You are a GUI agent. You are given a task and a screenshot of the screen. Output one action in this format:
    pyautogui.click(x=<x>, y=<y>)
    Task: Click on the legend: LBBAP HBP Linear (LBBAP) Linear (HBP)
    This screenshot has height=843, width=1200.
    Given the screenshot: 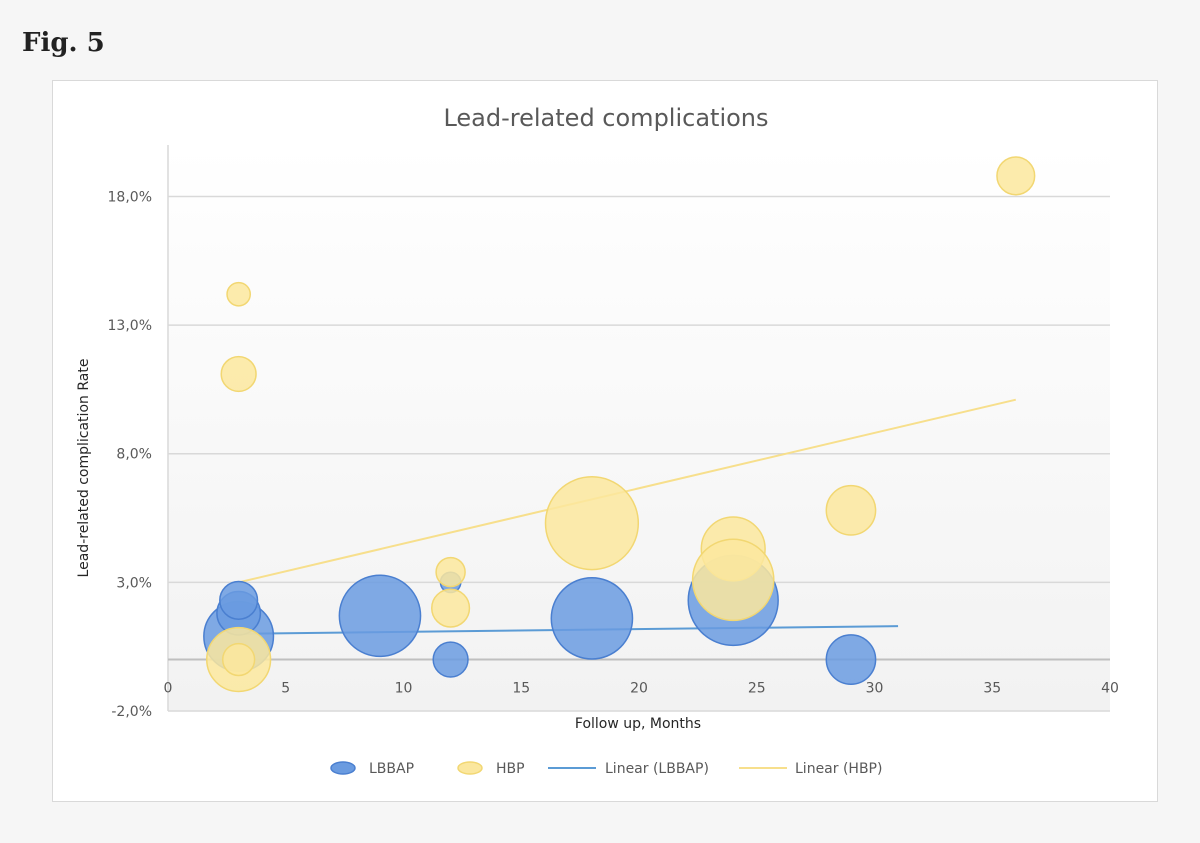 What is the action you would take?
    pyautogui.click(x=606, y=769)
    